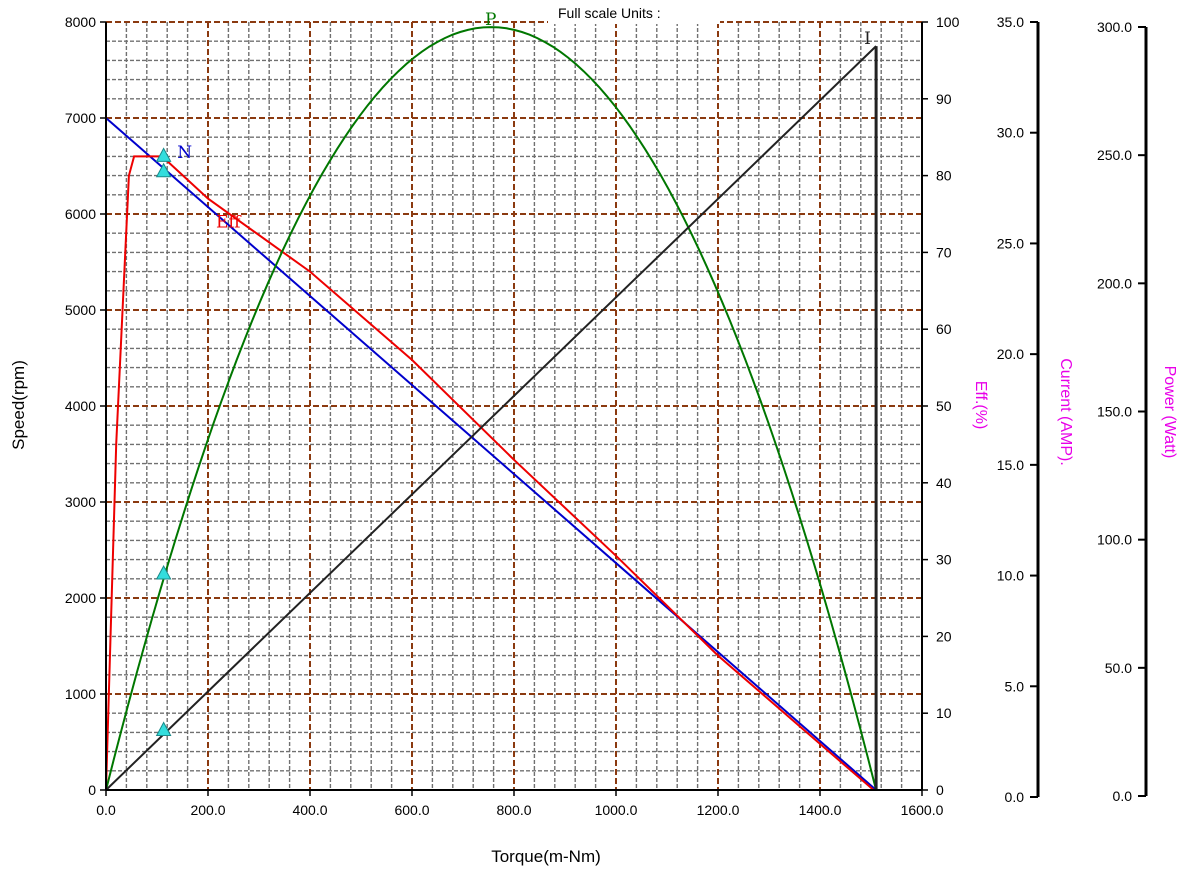 This screenshot has height=873, width=1182. I want to click on power-tick-label: 300.0, so click(1114, 27).